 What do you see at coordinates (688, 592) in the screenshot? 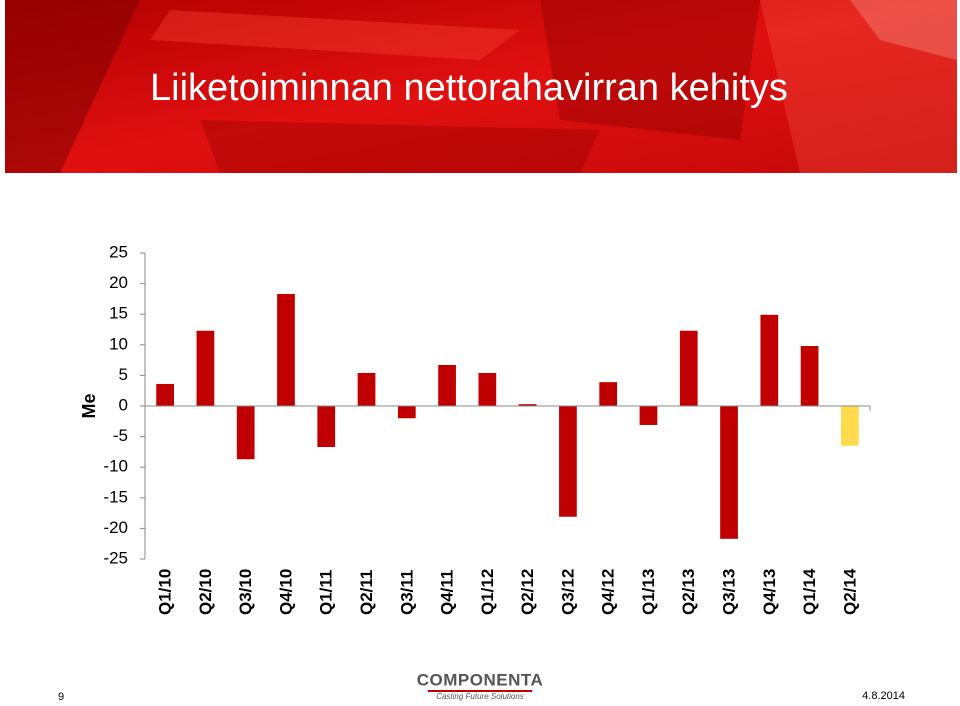
I see `x-tick-label: Q2/13` at bounding box center [688, 592].